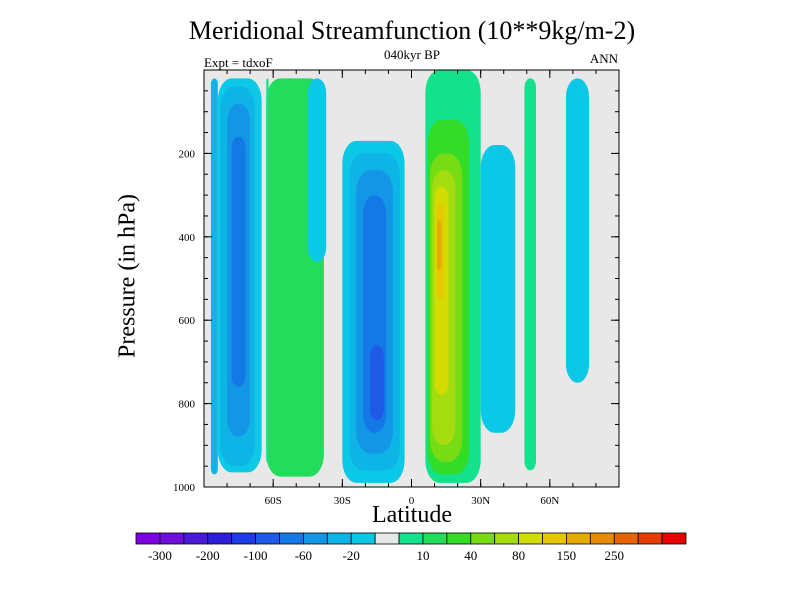  Describe the element at coordinates (238, 62) in the screenshot. I see `experiment-label: Expt = tdxoF` at that location.